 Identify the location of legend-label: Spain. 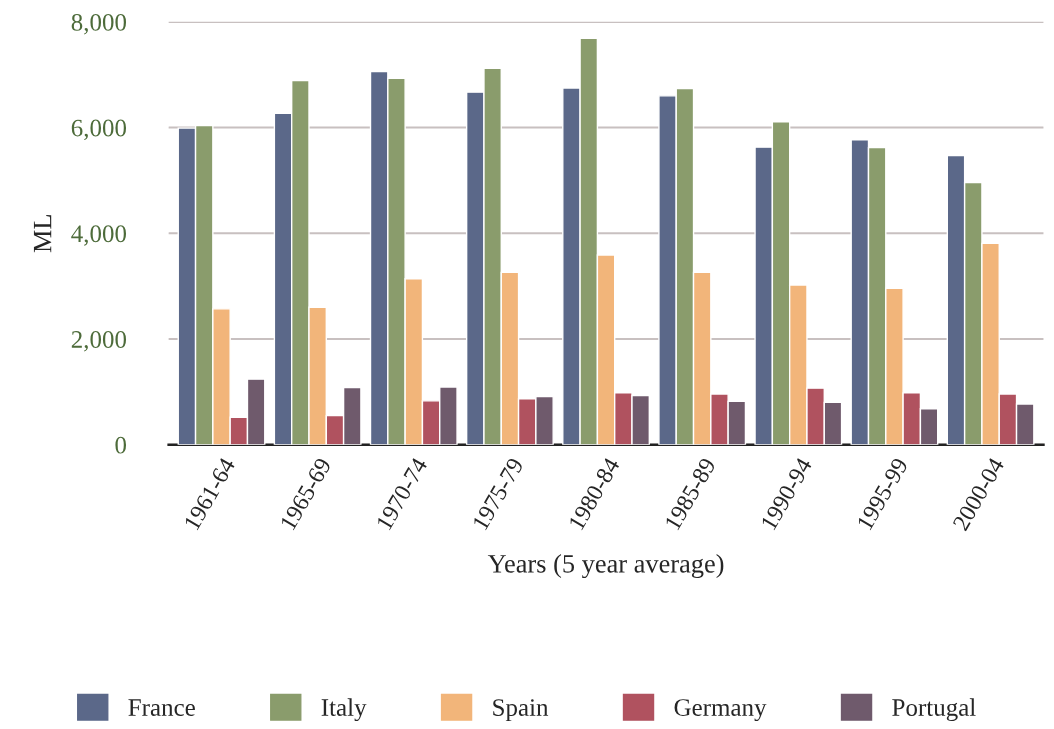
(521, 710).